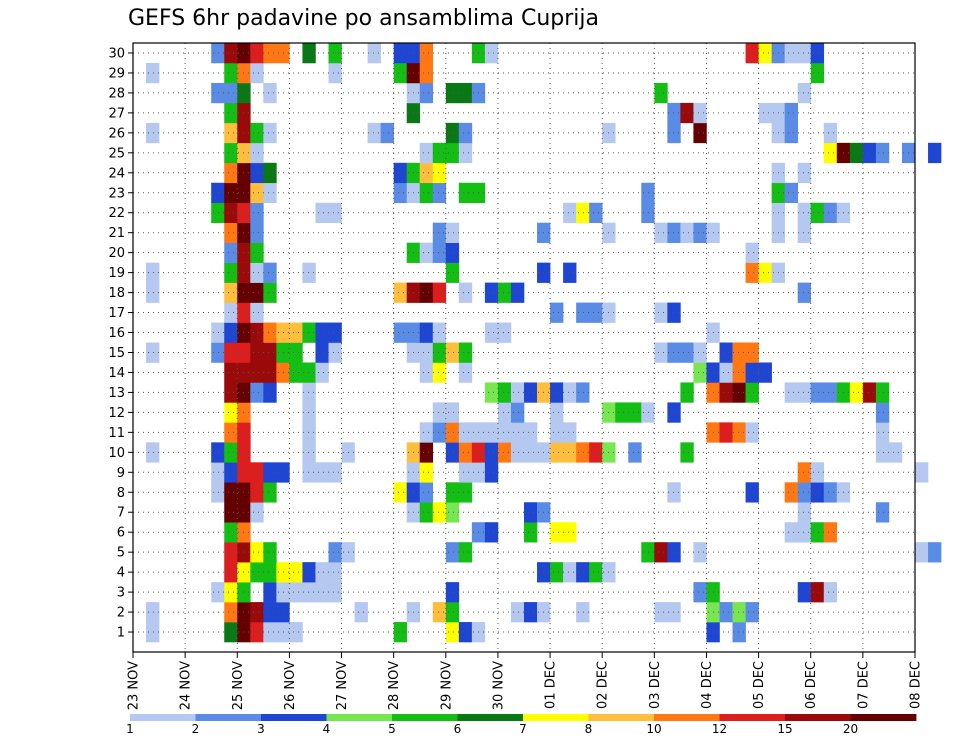  I want to click on x-tick-label: 28 NOV, so click(394, 685).